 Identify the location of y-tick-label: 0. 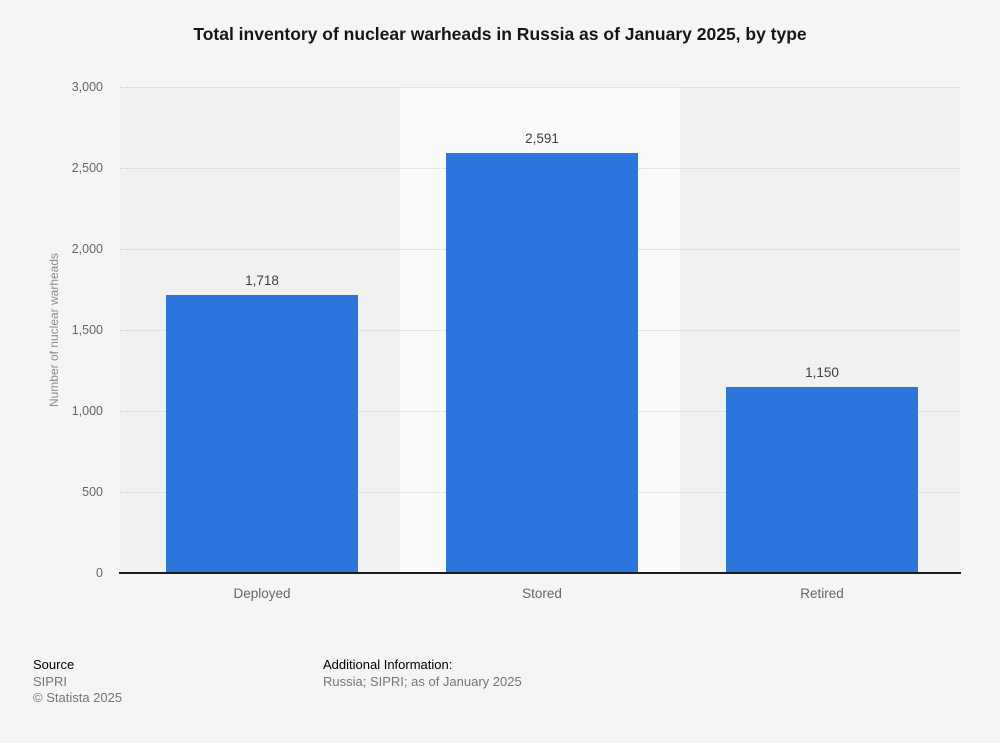
(99, 573).